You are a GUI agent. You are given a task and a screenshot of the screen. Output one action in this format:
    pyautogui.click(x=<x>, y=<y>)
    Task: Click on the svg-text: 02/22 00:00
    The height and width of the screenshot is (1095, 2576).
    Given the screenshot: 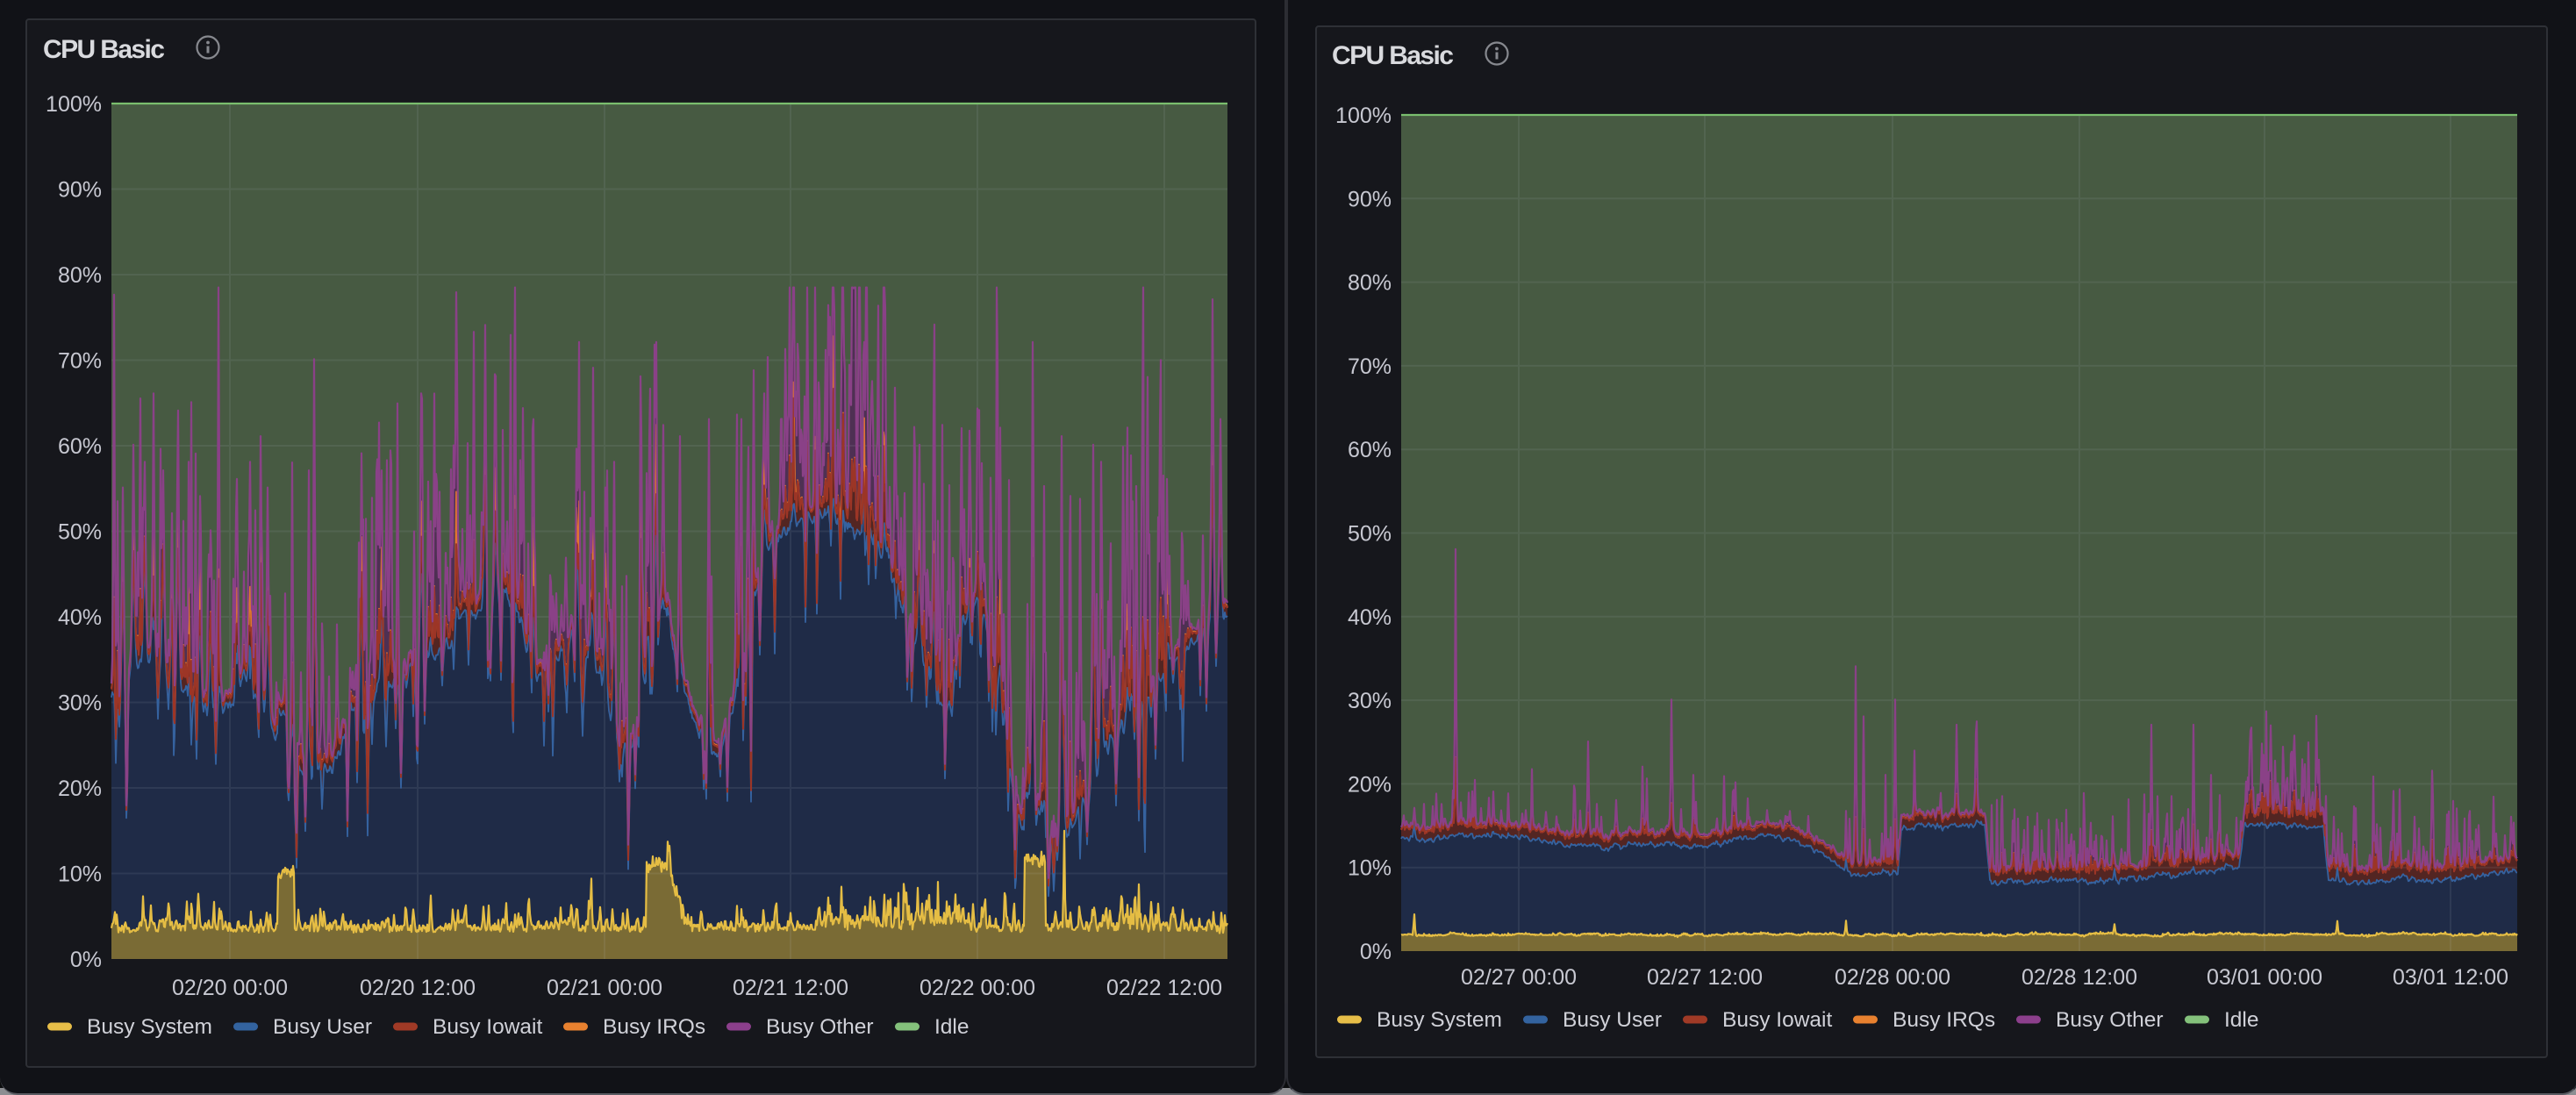 What is the action you would take?
    pyautogui.click(x=977, y=988)
    